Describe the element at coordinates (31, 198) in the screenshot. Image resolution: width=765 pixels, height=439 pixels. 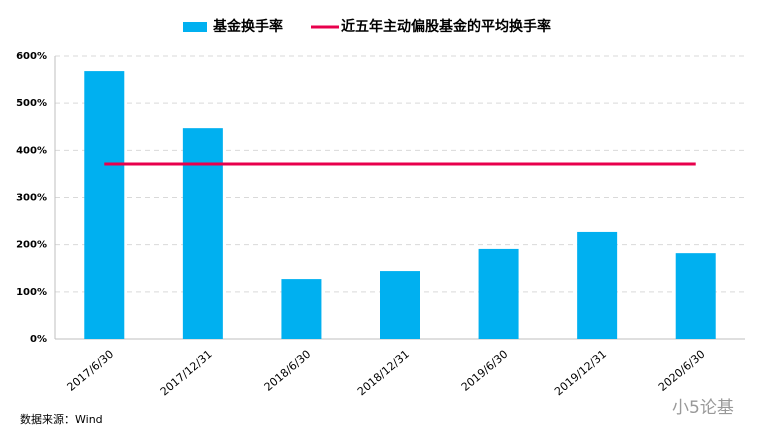
I see `y-tick-label: 300%` at that location.